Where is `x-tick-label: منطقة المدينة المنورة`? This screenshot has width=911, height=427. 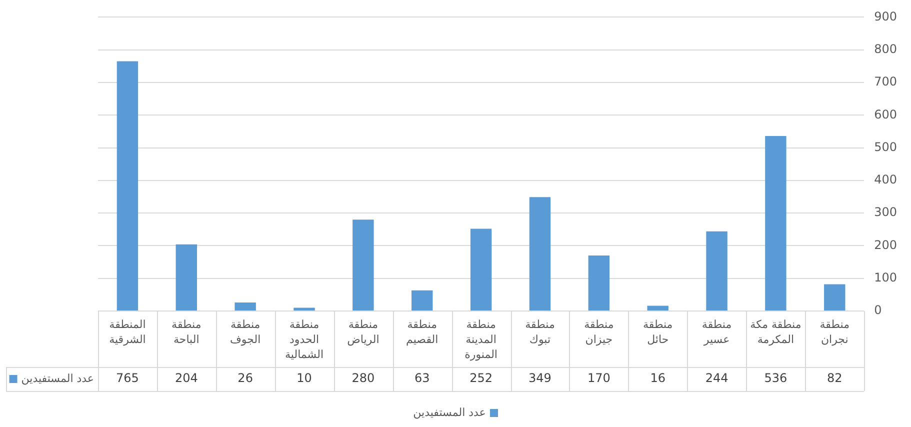 x-tick-label: منطقة المدينة المنورة is located at coordinates (481, 339).